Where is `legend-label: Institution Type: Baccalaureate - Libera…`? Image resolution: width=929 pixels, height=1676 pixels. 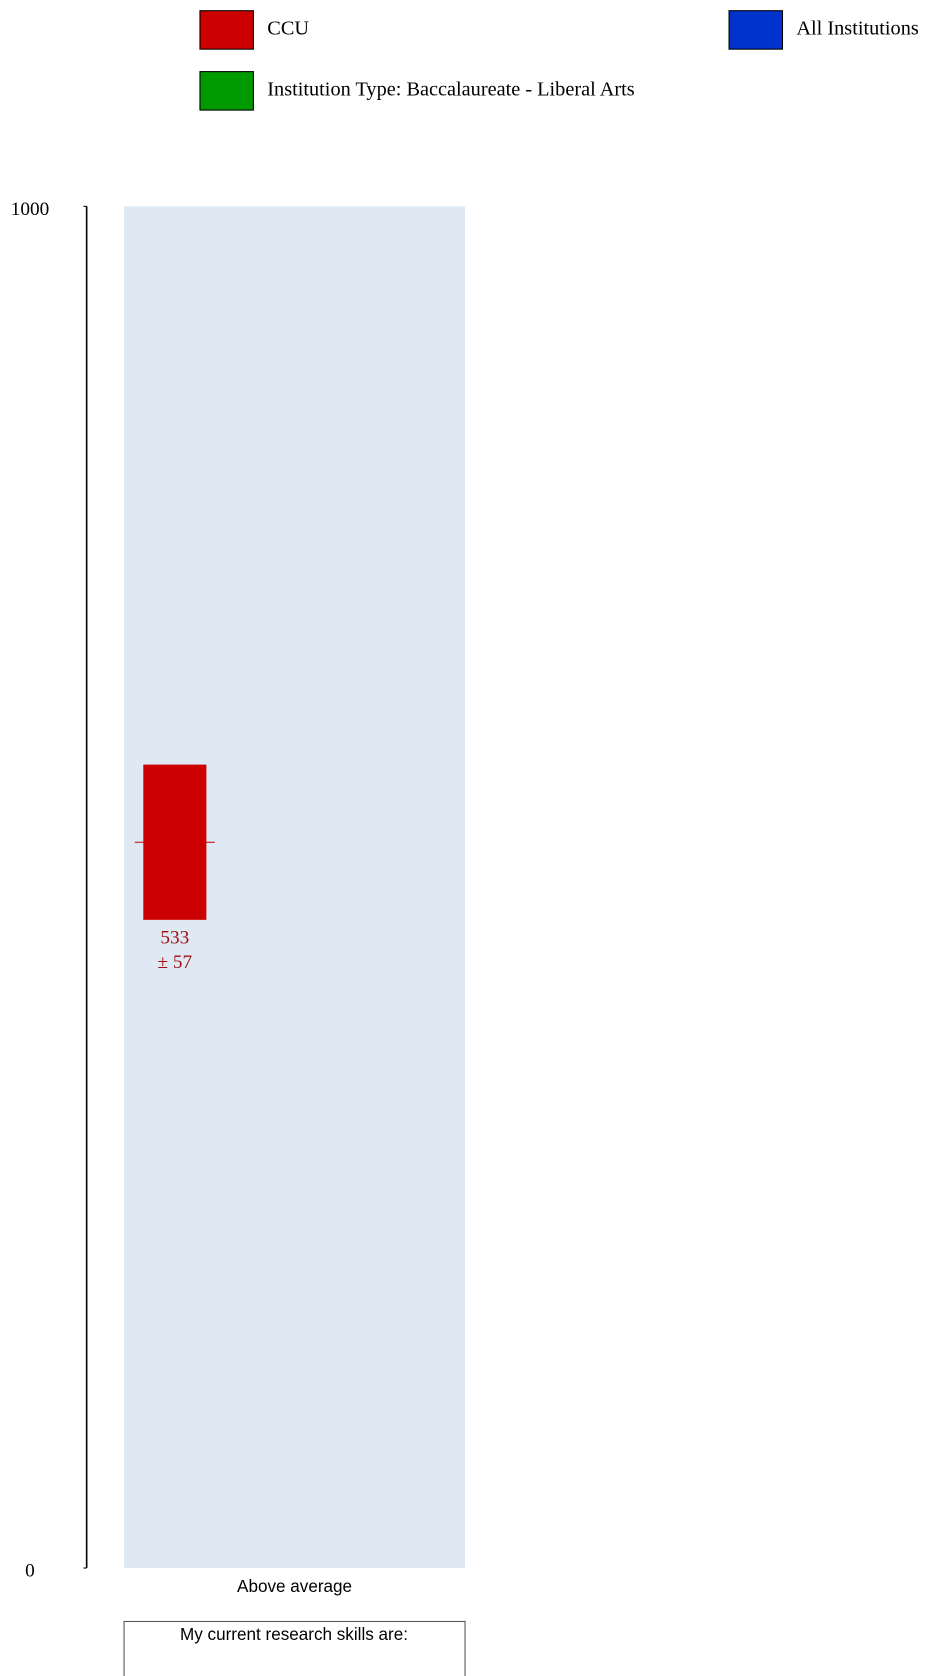 legend-label: Institution Type: Baccalaureate - Libera… is located at coordinates (450, 90).